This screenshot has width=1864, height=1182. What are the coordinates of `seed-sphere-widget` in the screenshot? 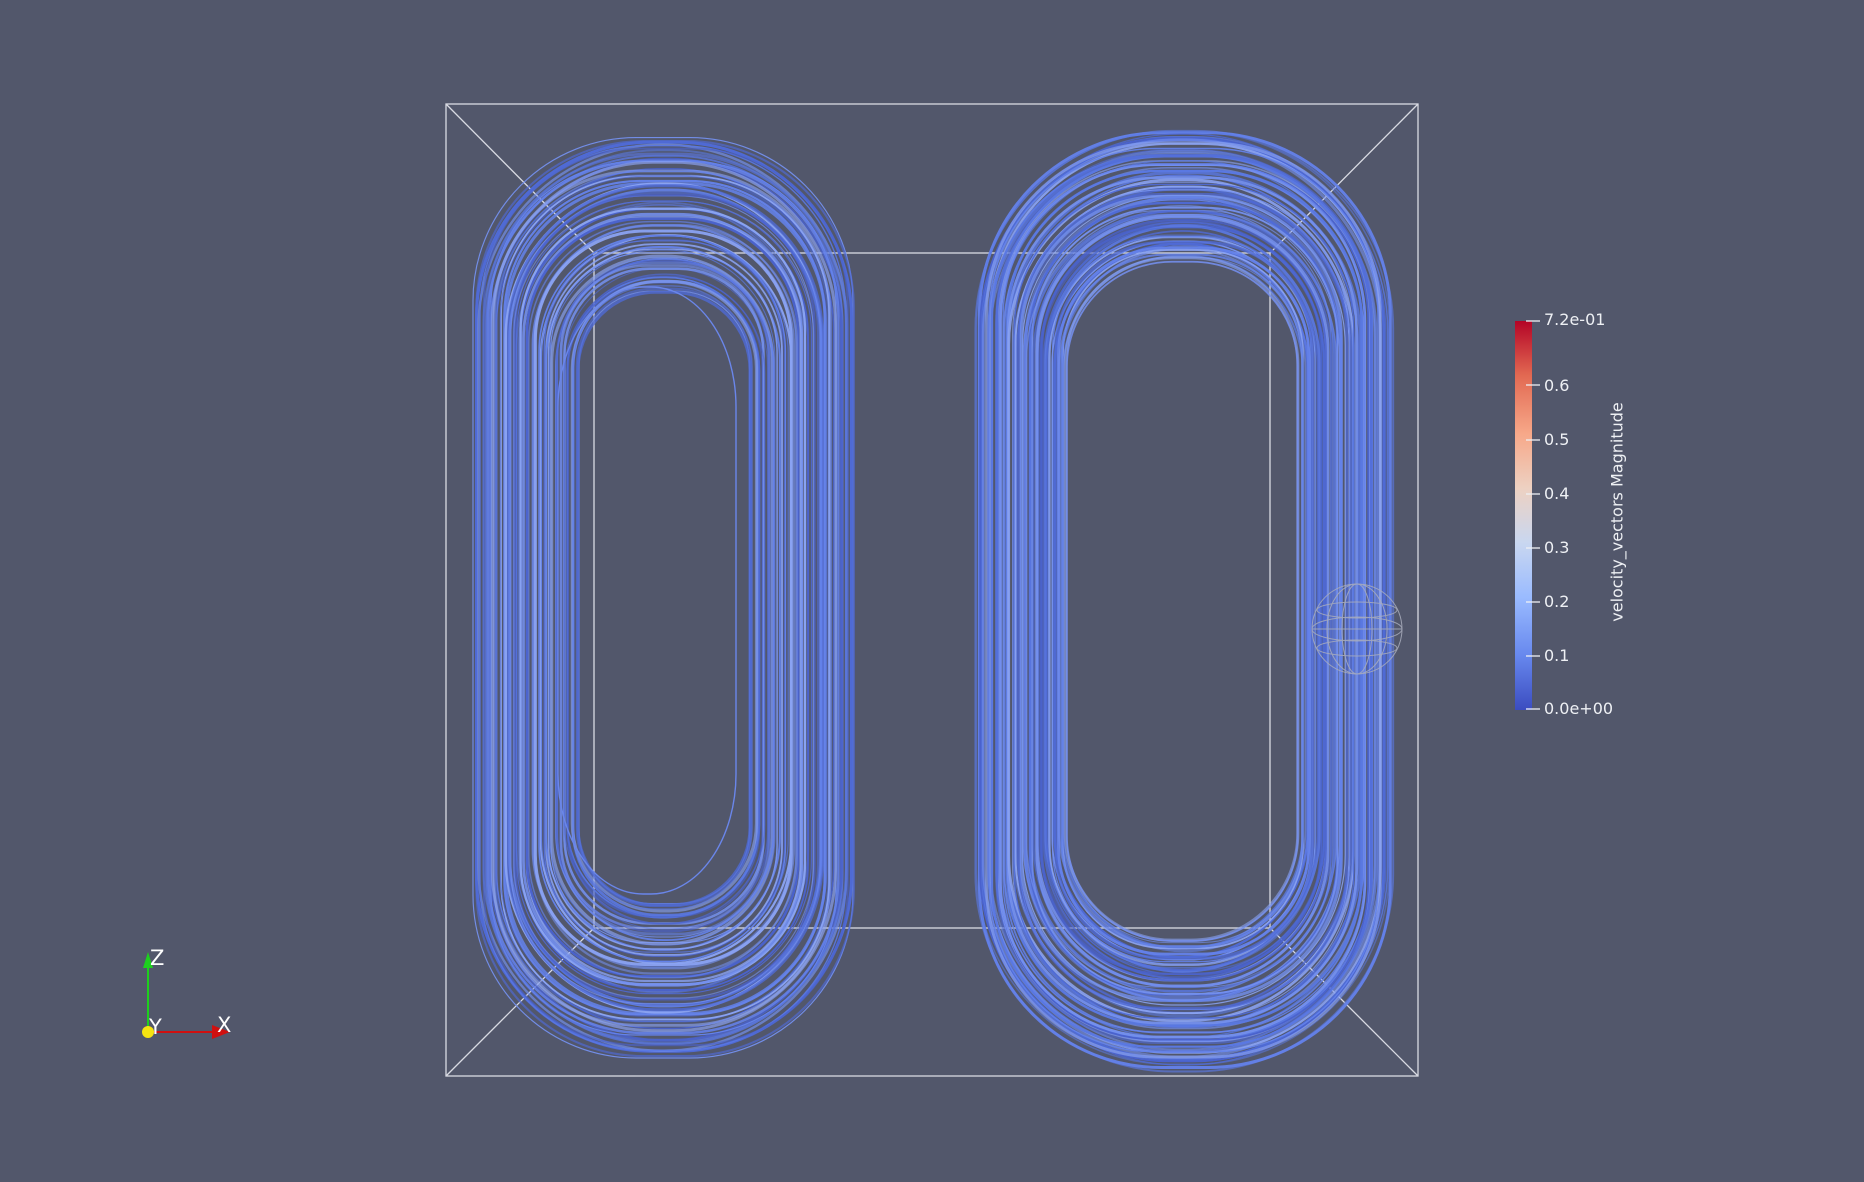 It's located at (1357, 629).